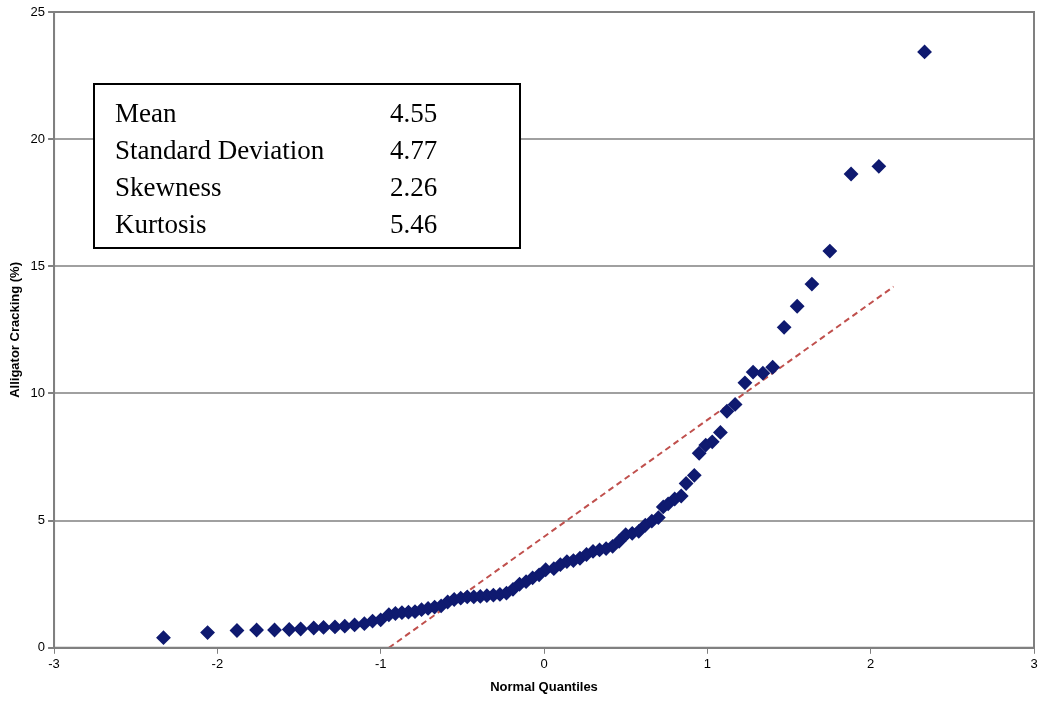 The height and width of the screenshot is (703, 1042). Describe the element at coordinates (217, 664) in the screenshot. I see `x-tick-label: -2` at that location.